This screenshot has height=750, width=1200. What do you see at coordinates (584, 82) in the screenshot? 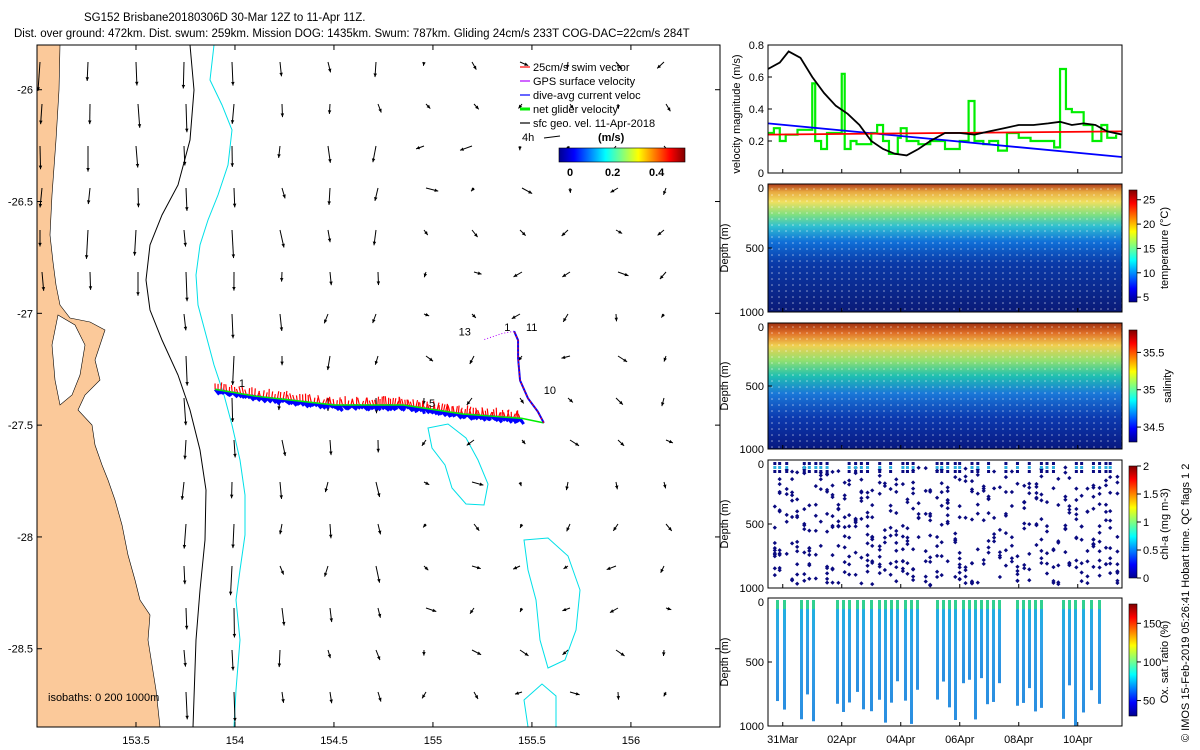
I see `legend-gps-velocity: GPS surface velocity` at bounding box center [584, 82].